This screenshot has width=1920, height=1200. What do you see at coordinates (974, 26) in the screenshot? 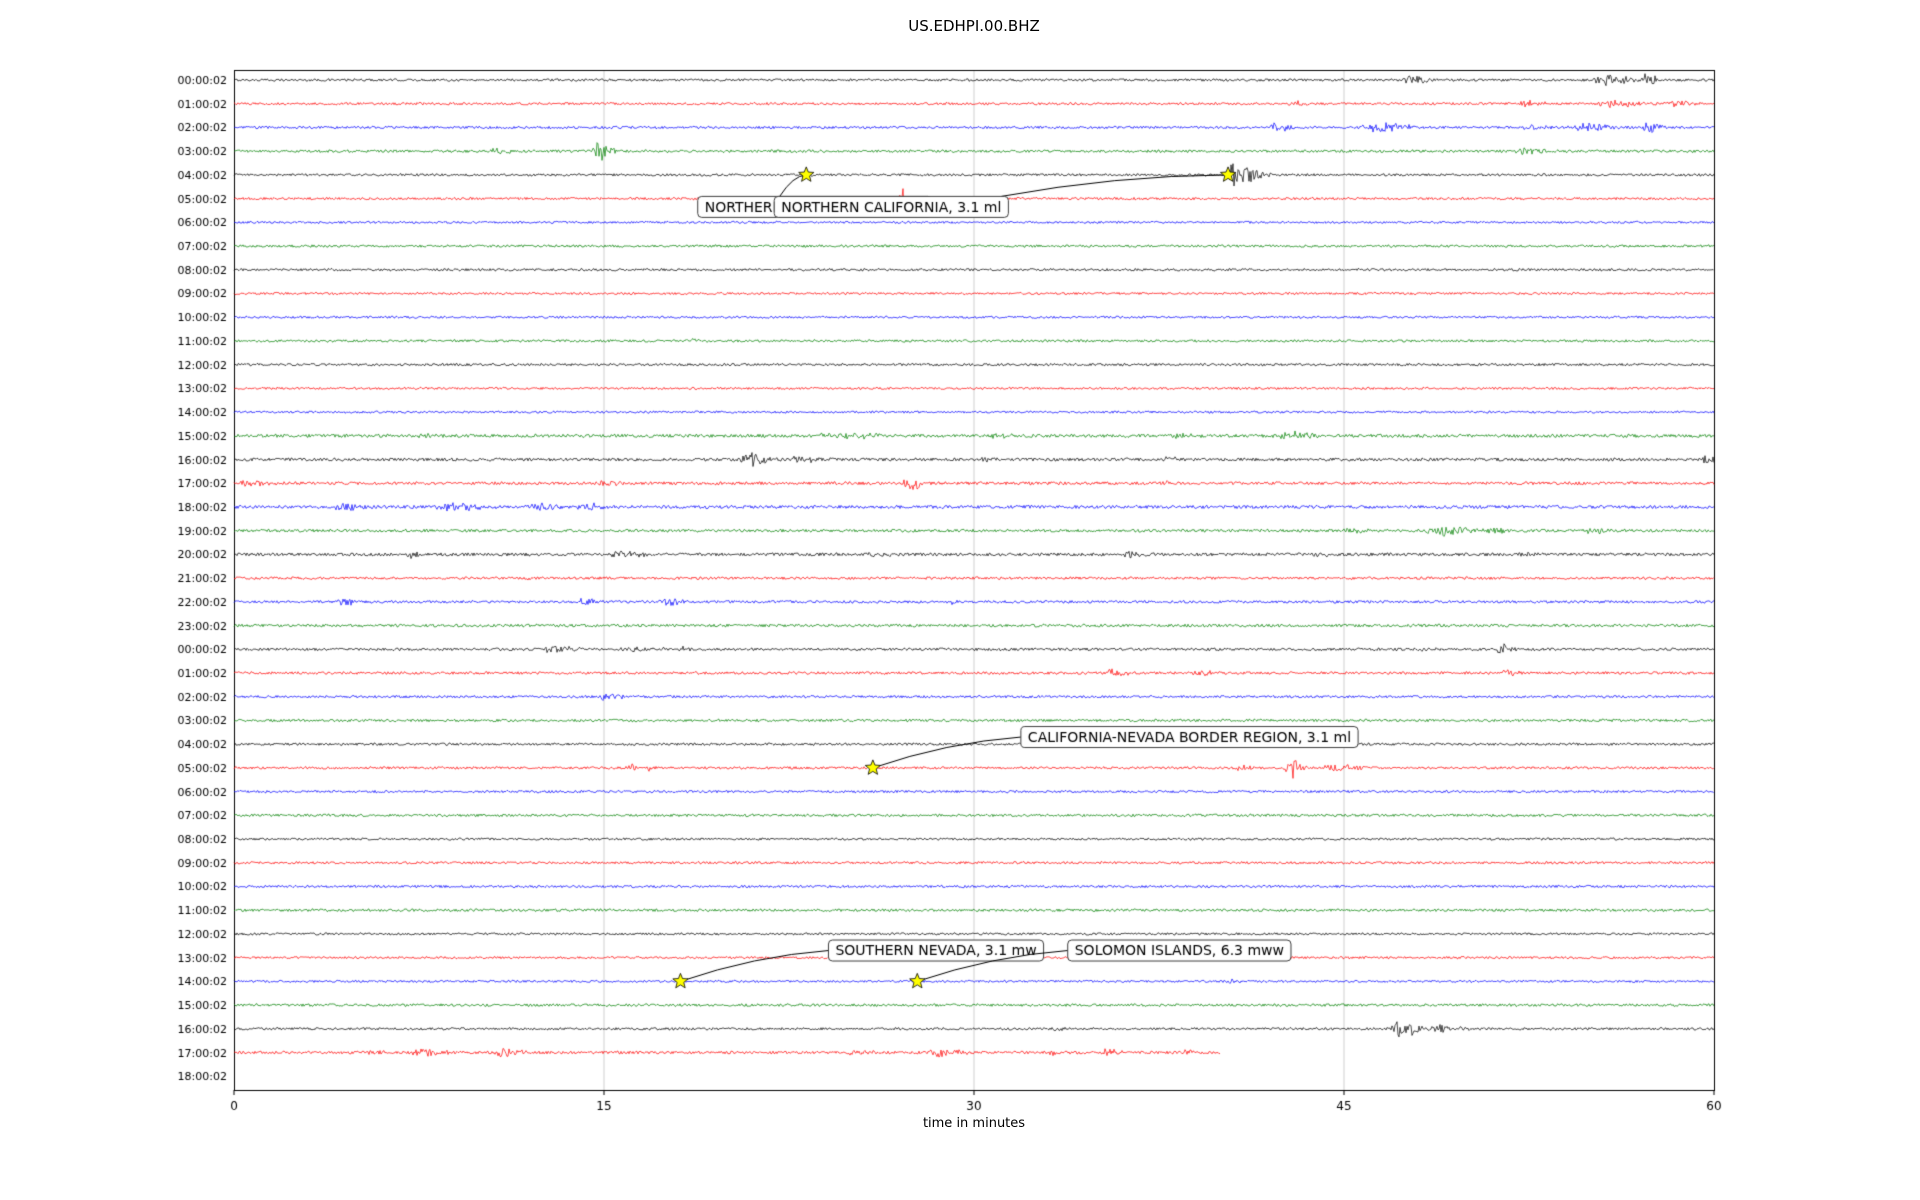
I see `chart-title: US.EDHPI.00.BHZ` at bounding box center [974, 26].